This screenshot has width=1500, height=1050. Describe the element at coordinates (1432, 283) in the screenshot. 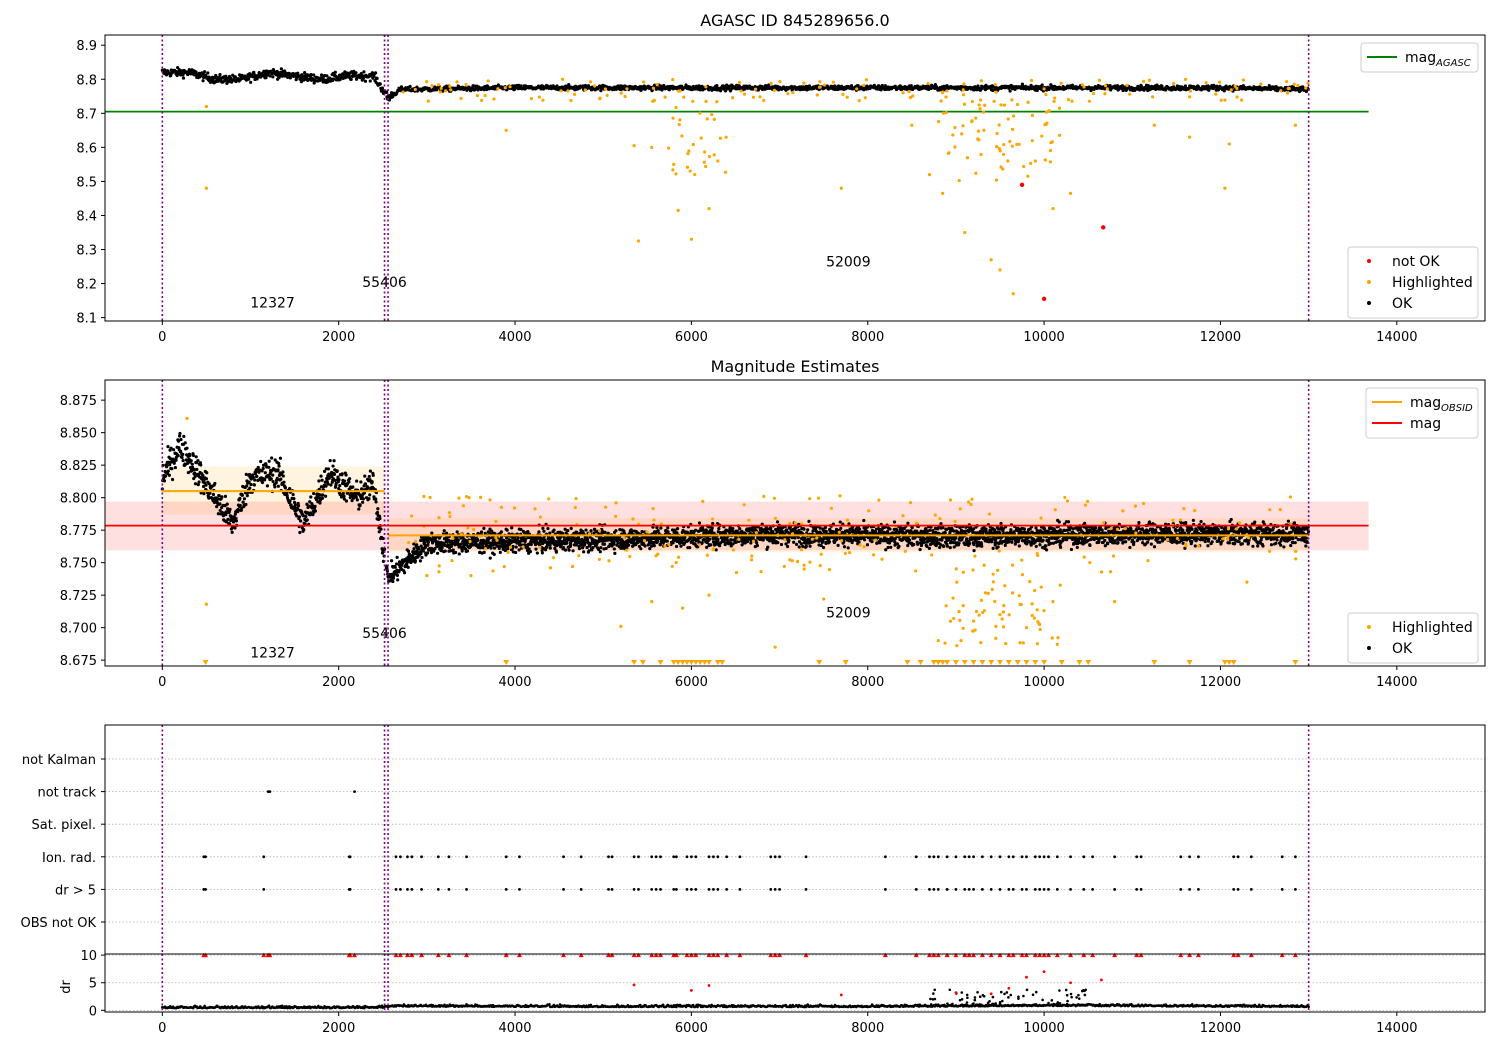

I see `legend-label: Highlighted` at that location.